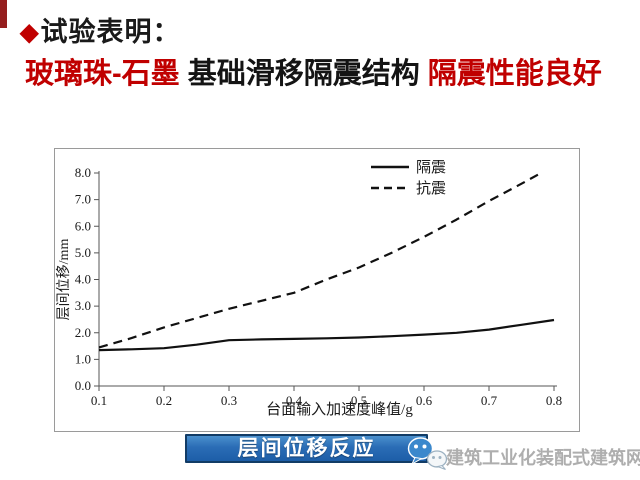  What do you see at coordinates (339, 409) in the screenshot?
I see `x-axis-title: 台面输入加速度峰值/g` at bounding box center [339, 409].